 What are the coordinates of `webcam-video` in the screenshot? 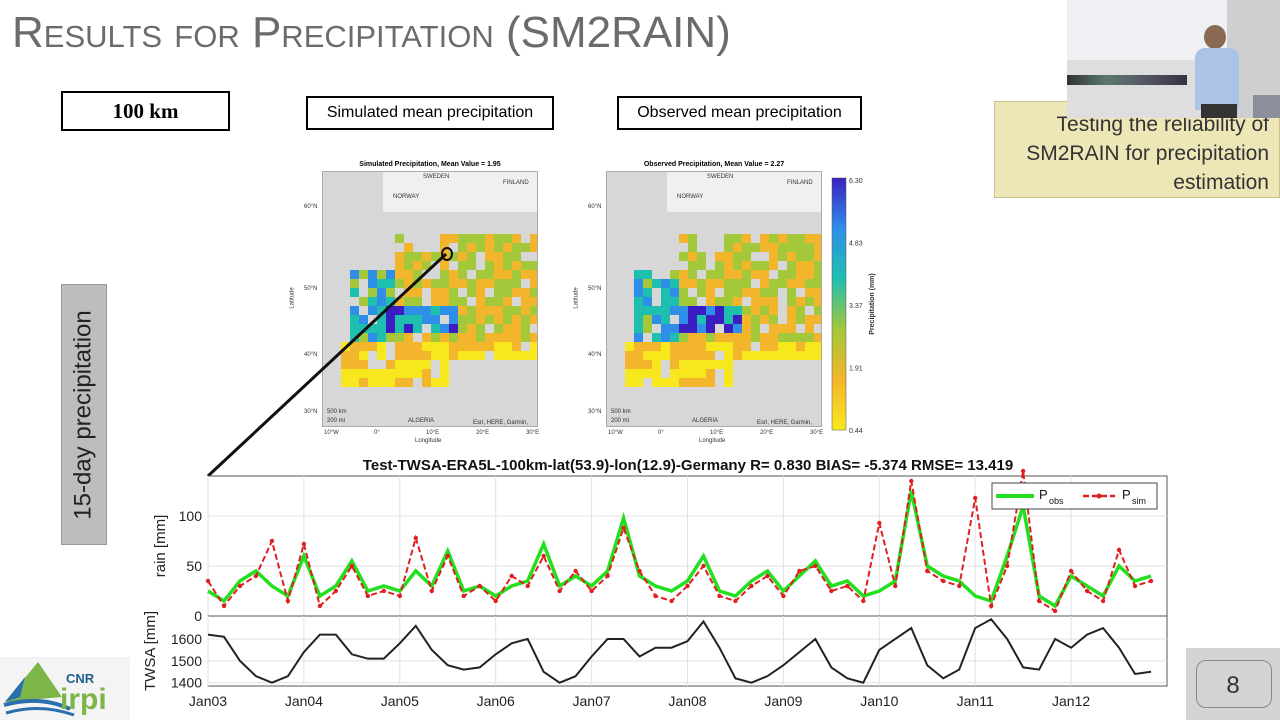 It's located at (1173, 59).